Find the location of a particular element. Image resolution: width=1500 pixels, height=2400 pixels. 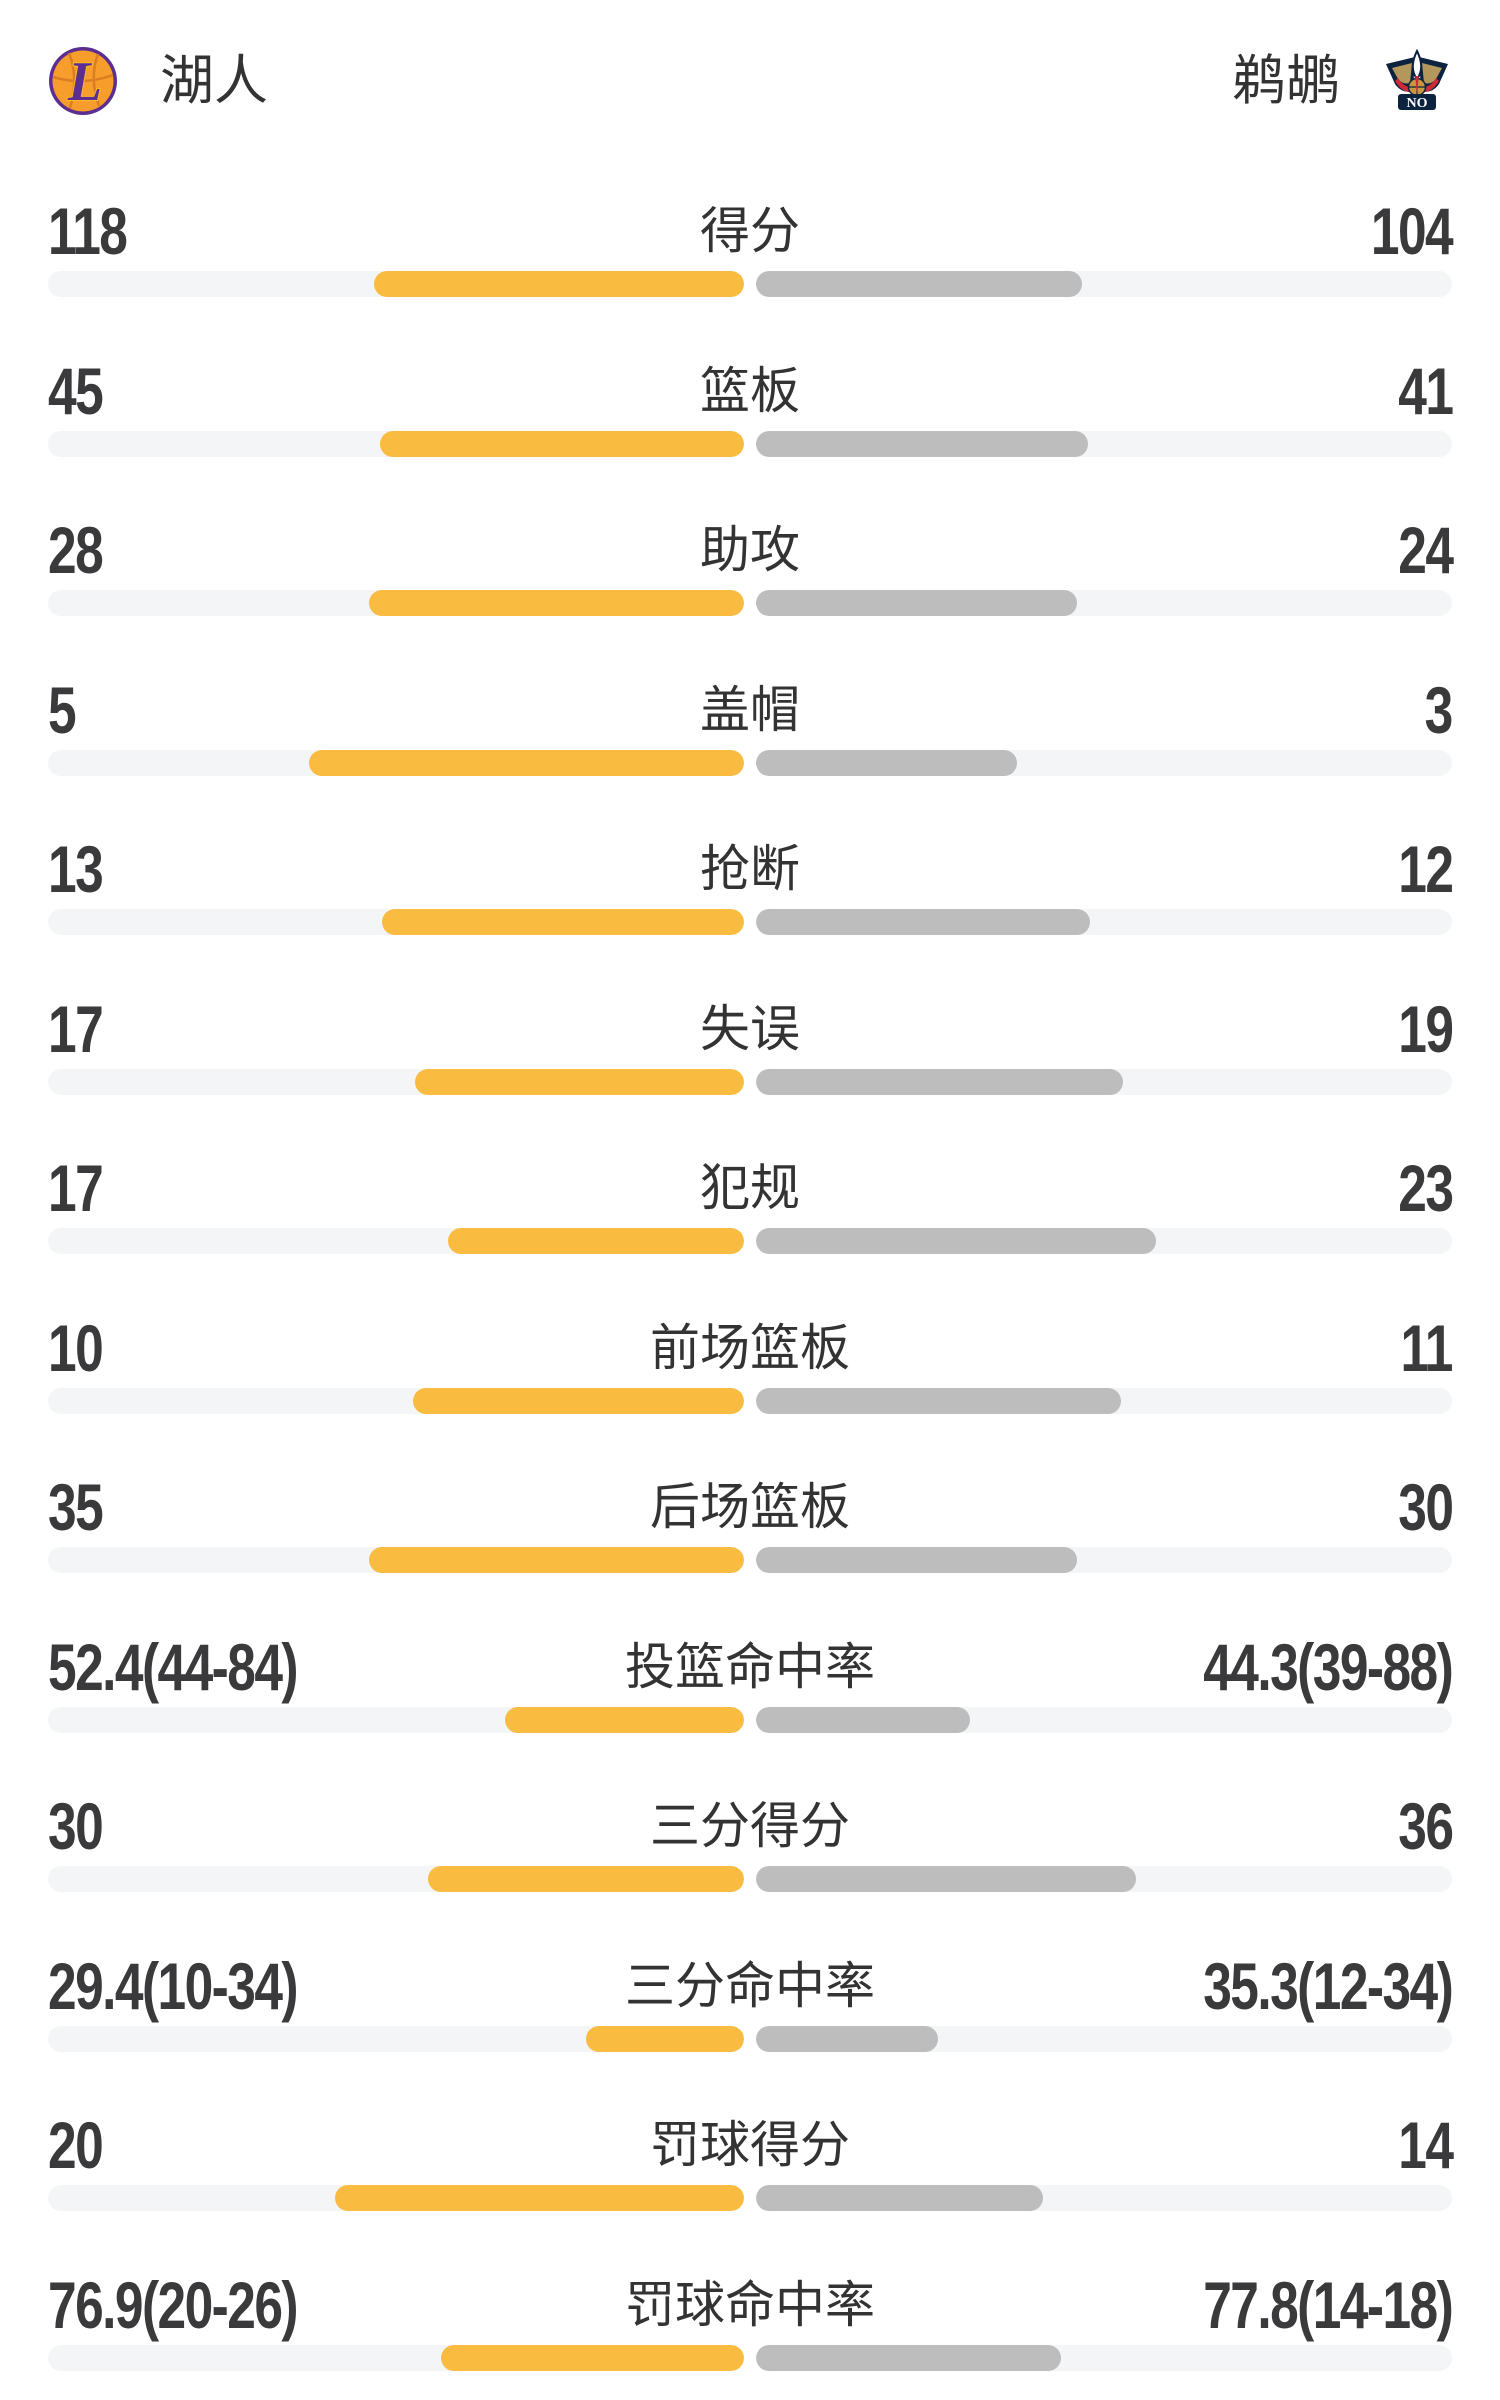

header: L 湖人 鹈鹕 is located at coordinates (750, 58).